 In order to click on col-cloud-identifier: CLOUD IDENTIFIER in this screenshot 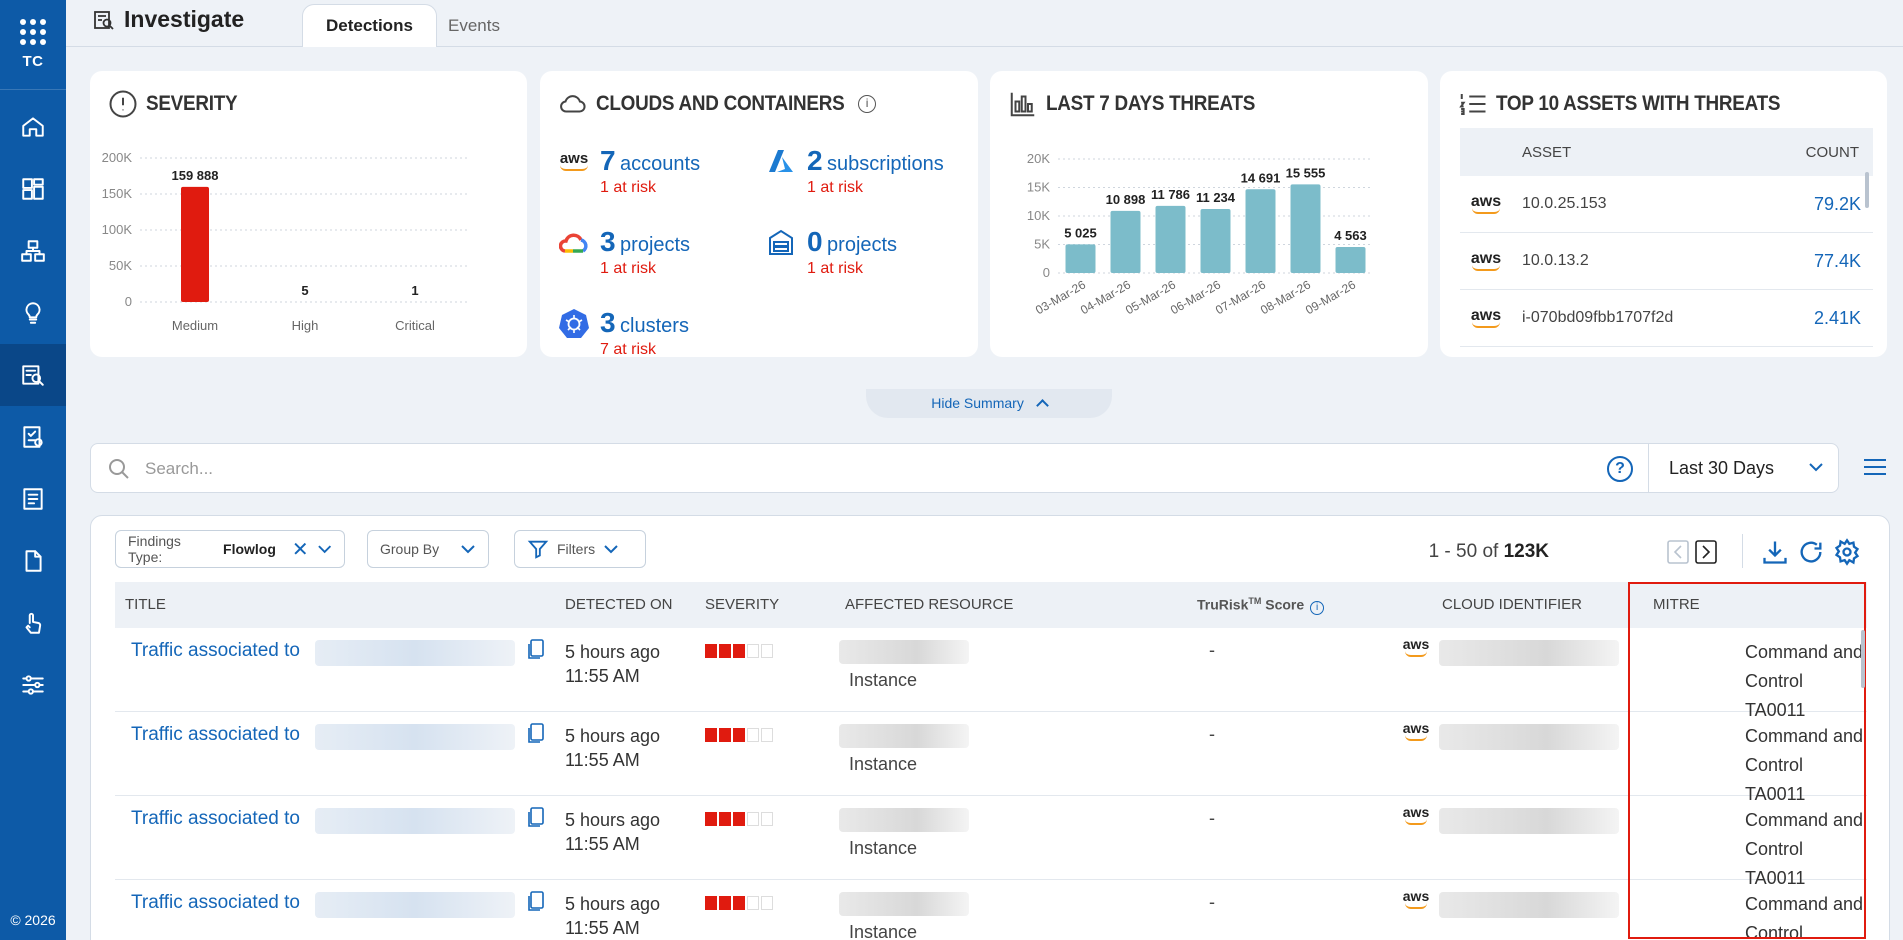, I will do `click(1512, 604)`.